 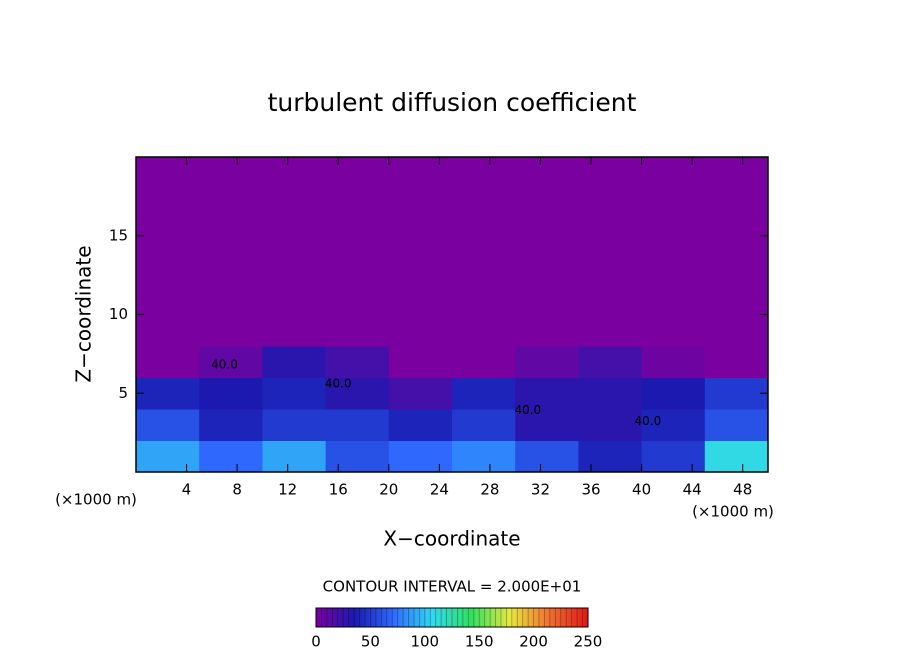 What do you see at coordinates (451, 539) in the screenshot?
I see `x-axis-label: X−coordinate` at bounding box center [451, 539].